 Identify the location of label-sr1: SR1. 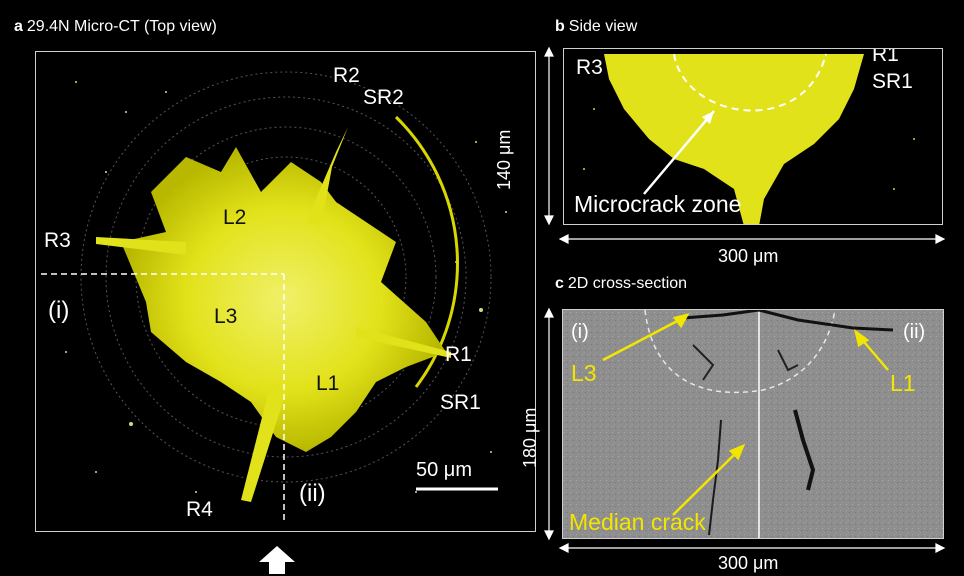
(460, 402).